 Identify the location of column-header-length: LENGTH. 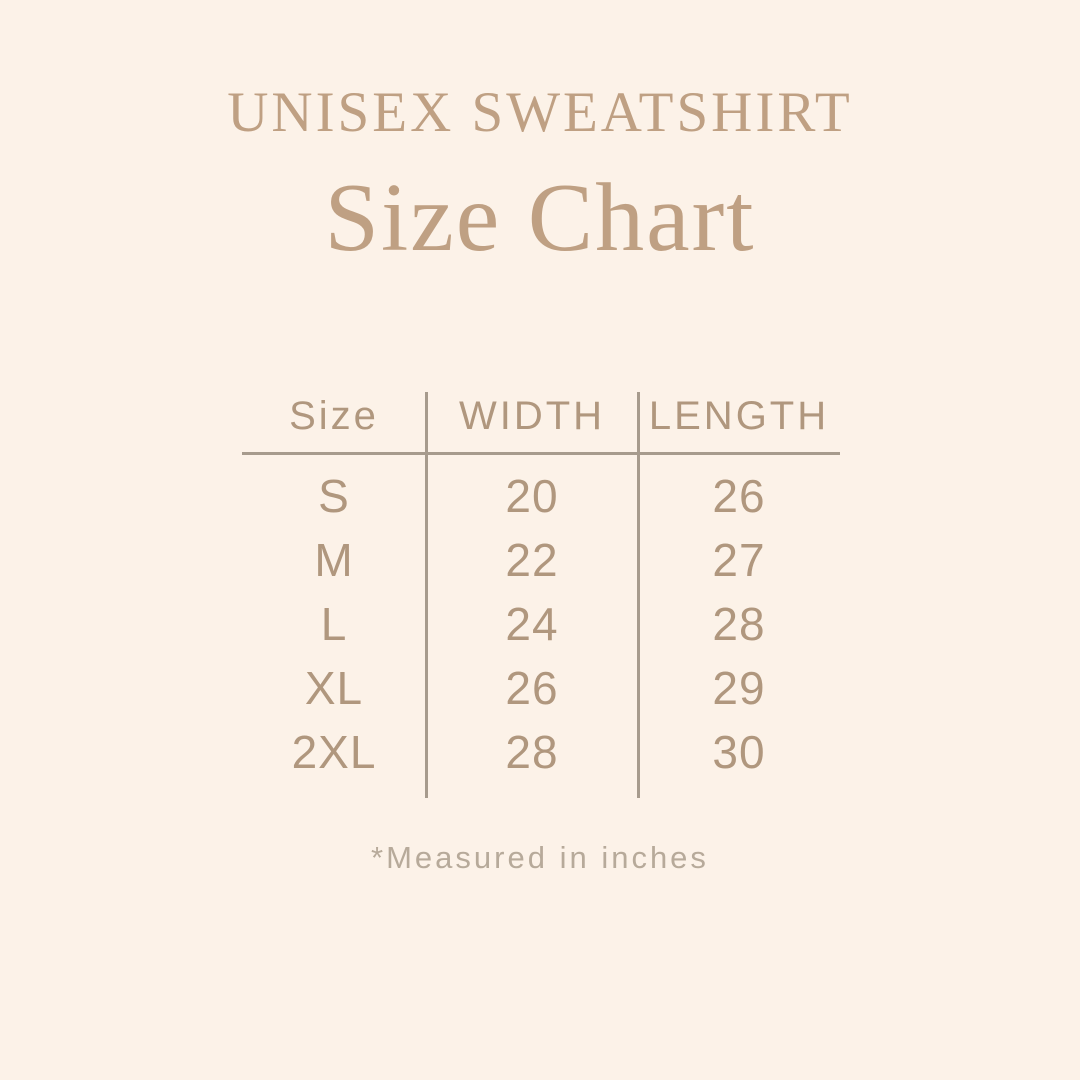
(739, 415).